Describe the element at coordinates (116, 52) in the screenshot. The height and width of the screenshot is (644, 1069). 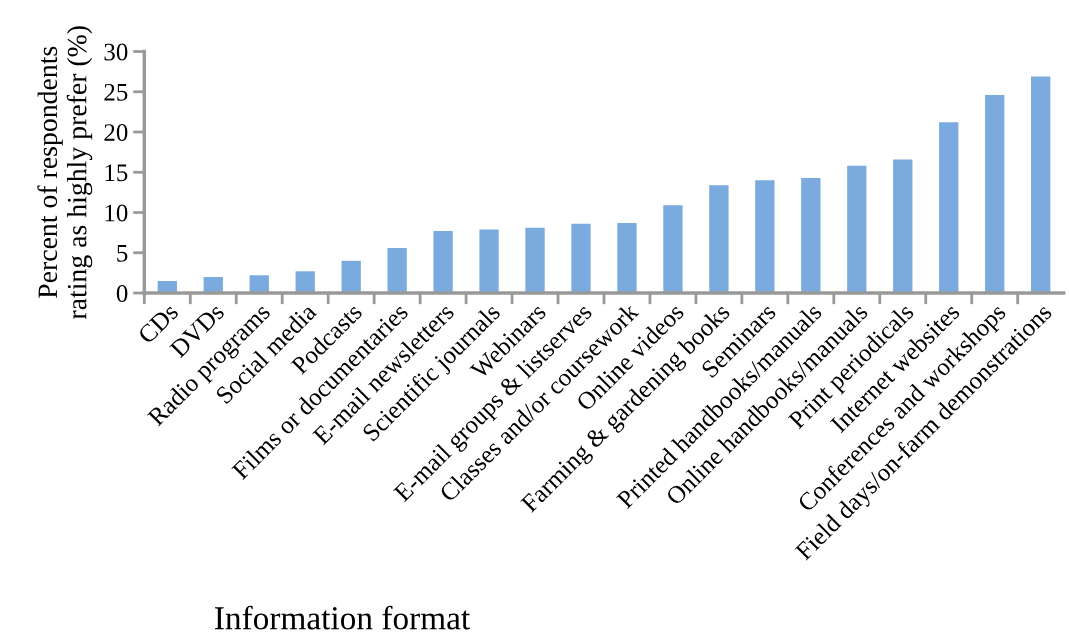
I see `y-tick-label: 30` at that location.